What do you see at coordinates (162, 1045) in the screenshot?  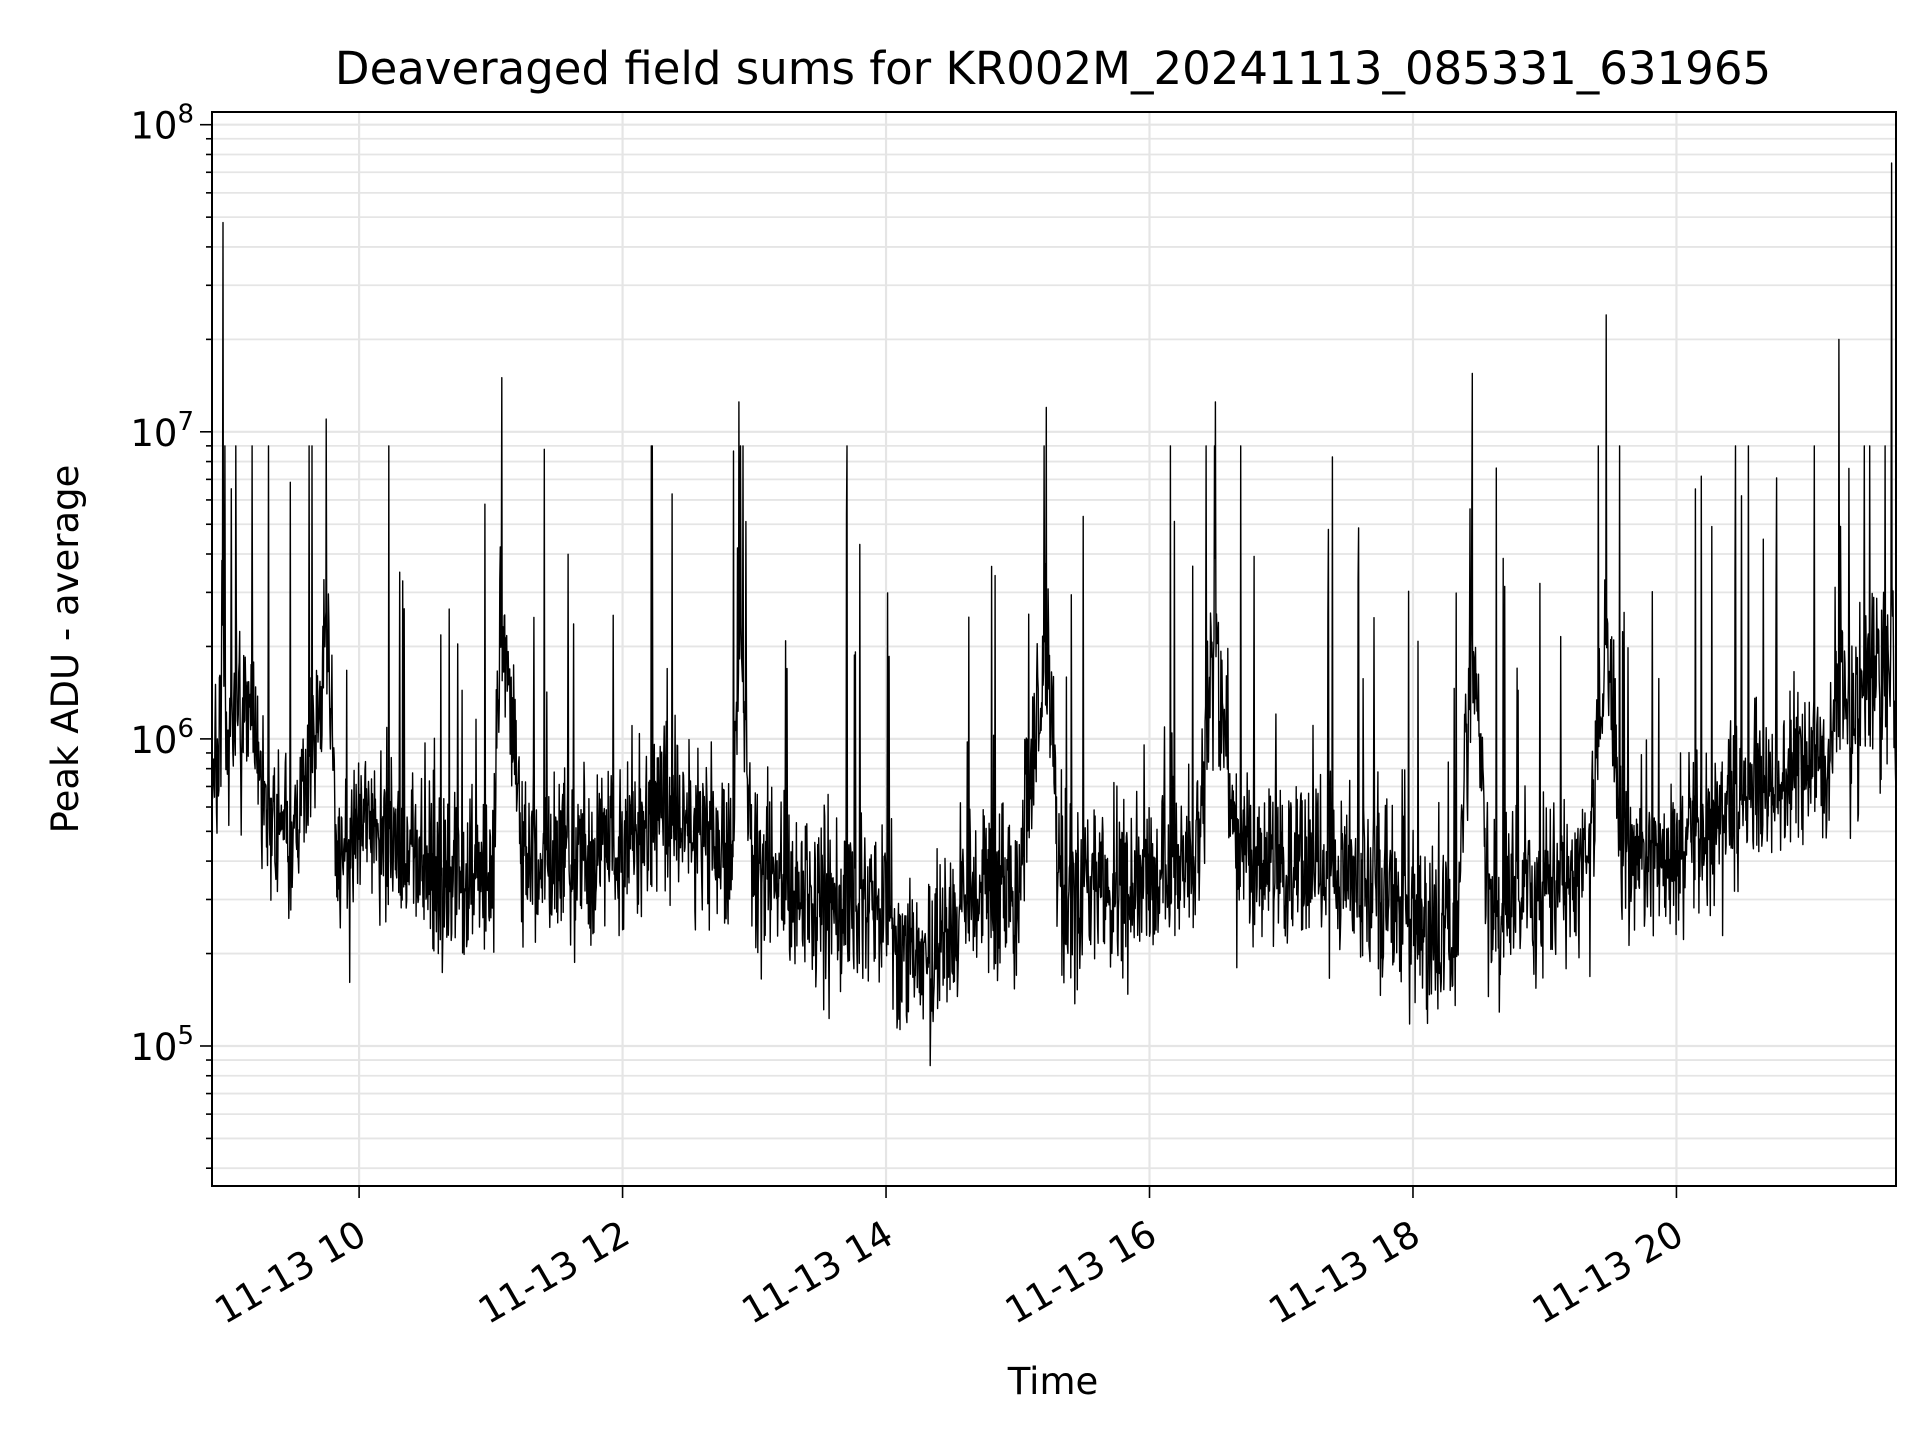 I see `y-tick-label: 105` at bounding box center [162, 1045].